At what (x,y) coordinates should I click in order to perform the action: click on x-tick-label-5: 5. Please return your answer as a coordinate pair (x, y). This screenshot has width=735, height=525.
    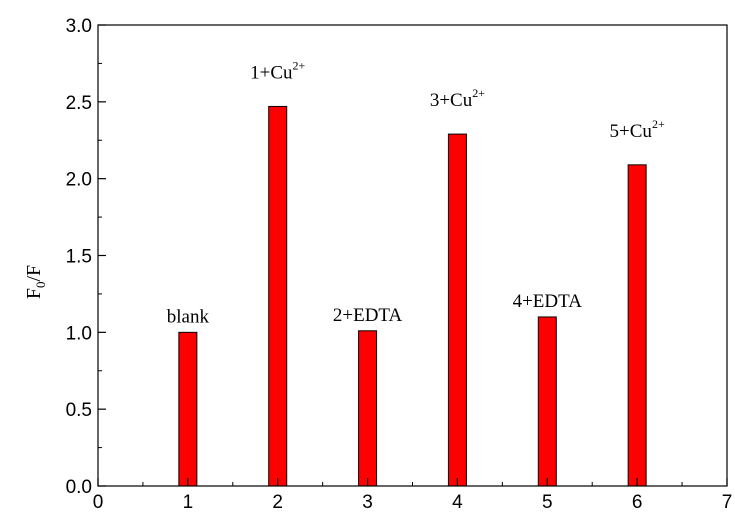
    Looking at the image, I should click on (547, 502).